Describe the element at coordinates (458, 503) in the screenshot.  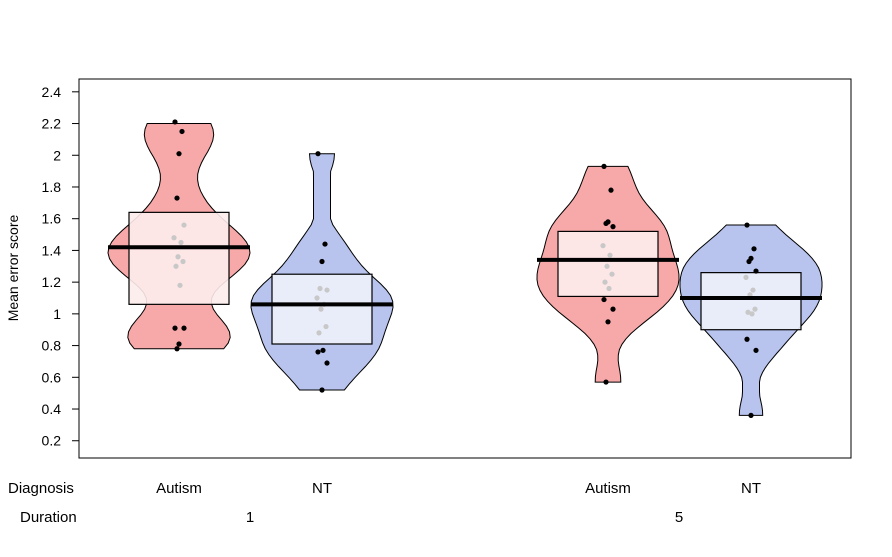
I see `x-labels: Autism NT 1 Autism NT 5` at that location.